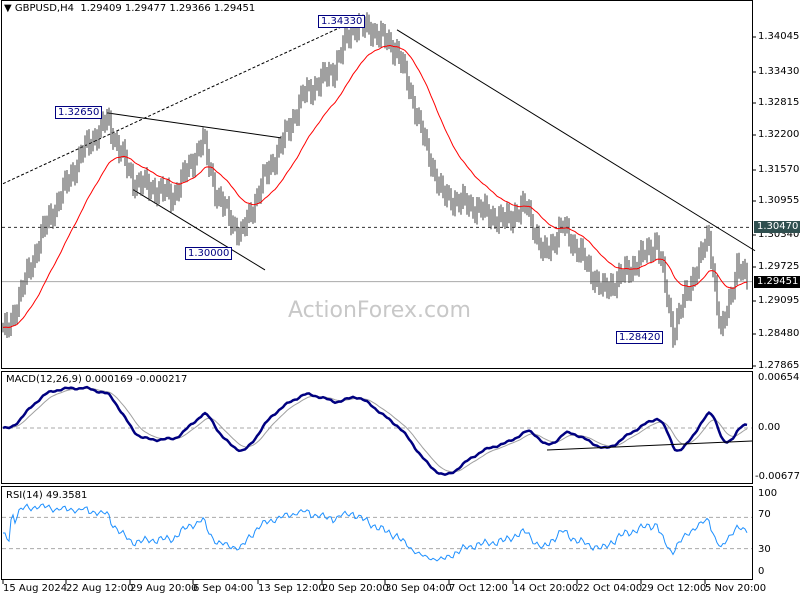  I want to click on time-axis-label: 22 Aug 12:00, so click(100, 588).